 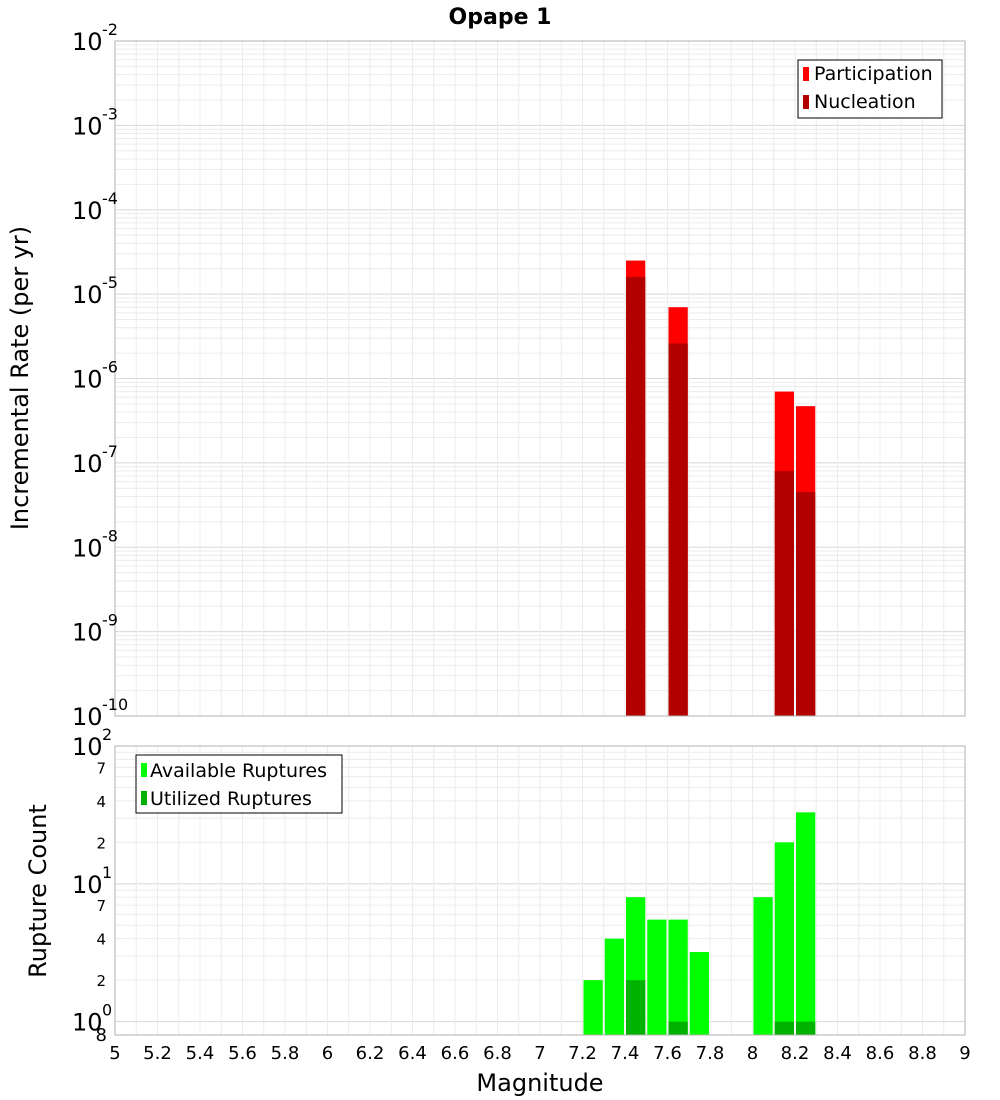 I want to click on magnitude-x-tick-label: 7.8, so click(x=710, y=1053).